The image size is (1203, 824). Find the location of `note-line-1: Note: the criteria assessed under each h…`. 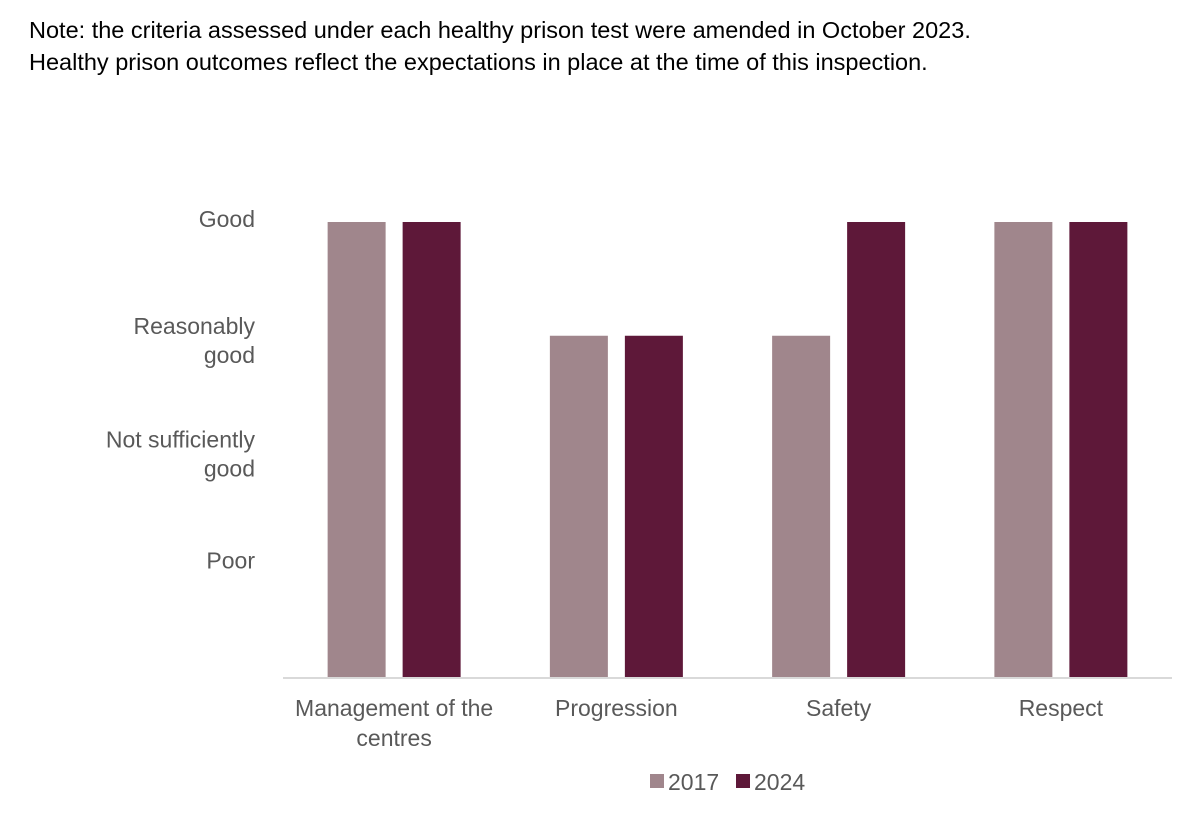

note-line-1: Note: the criteria assessed under each h… is located at coordinates (500, 30).